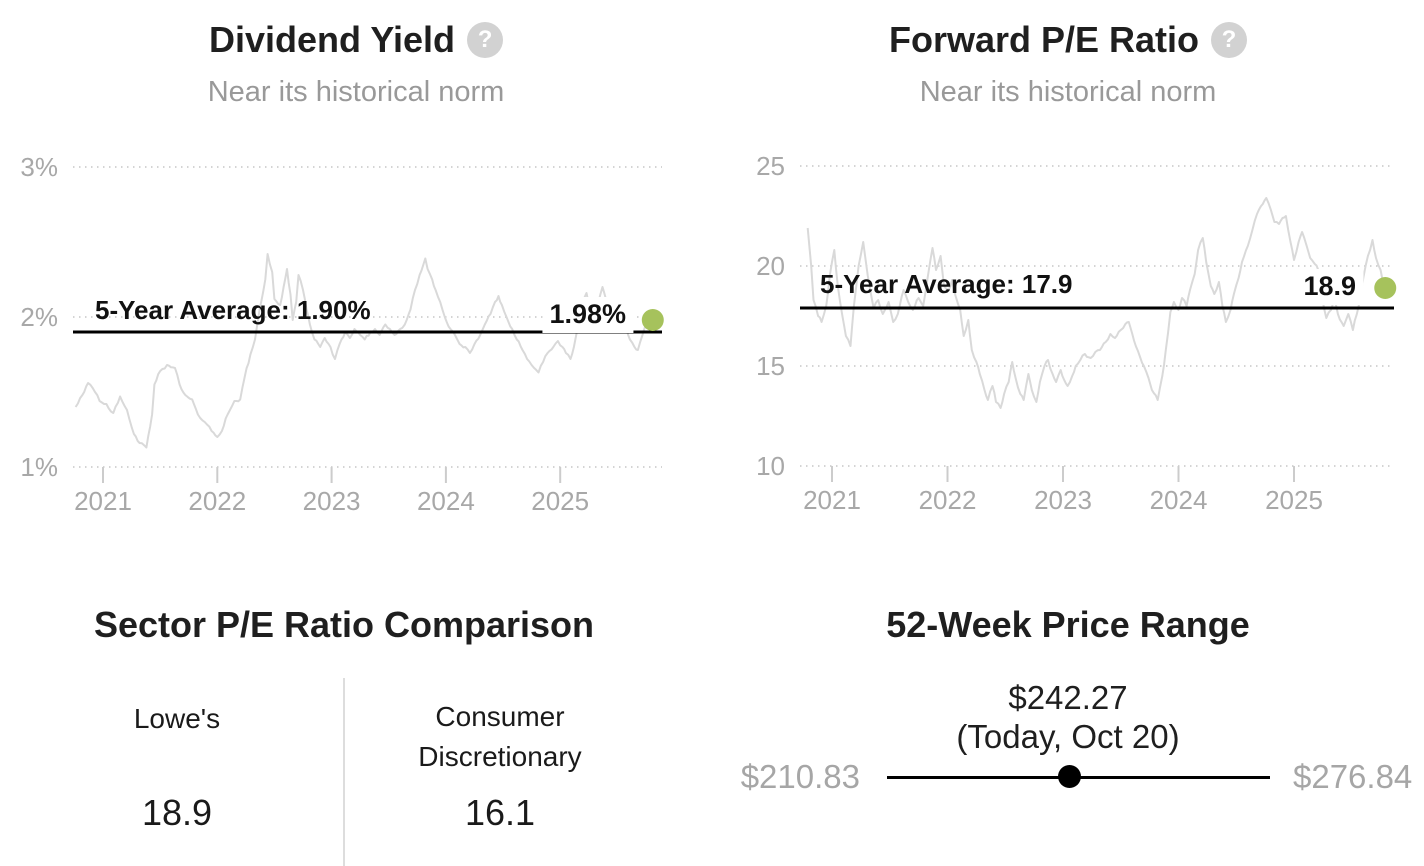 The width and height of the screenshot is (1424, 866). What do you see at coordinates (500, 812) in the screenshot?
I see `comparison-column-value: 16.1` at bounding box center [500, 812].